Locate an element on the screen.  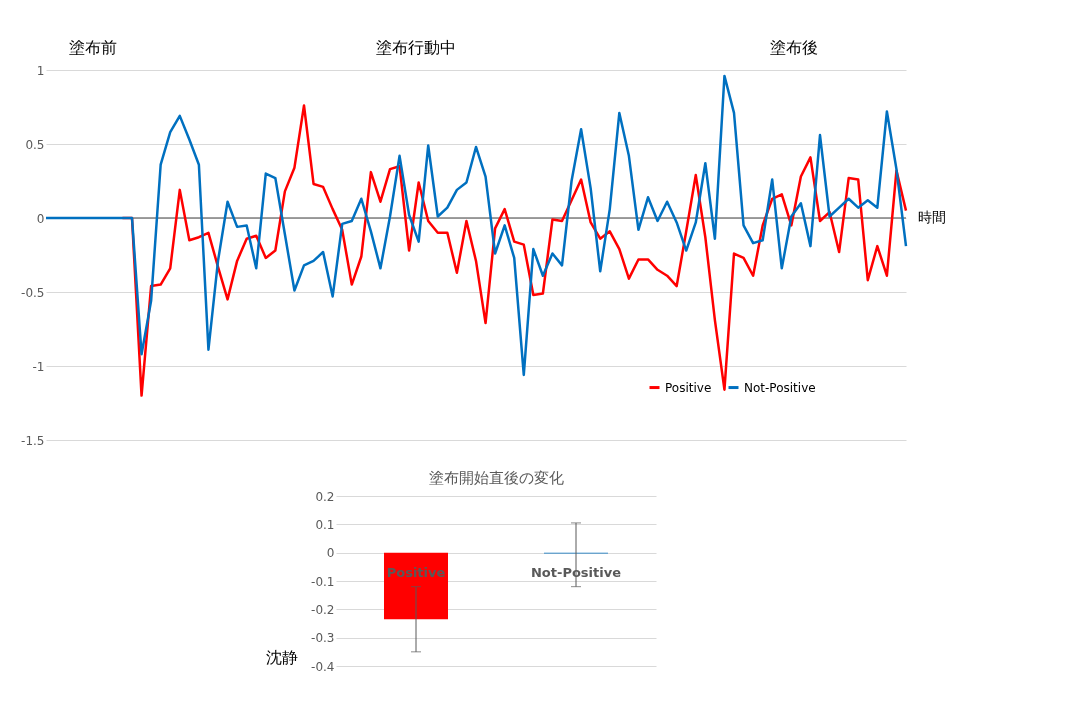
y-tick-label: -0.5 is located at coordinates (33, 292).